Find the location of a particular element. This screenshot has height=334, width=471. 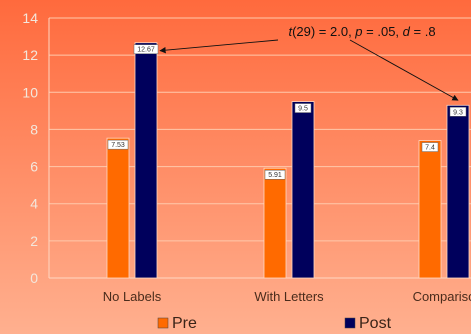

y-tick-label: 6 is located at coordinates (34, 167).